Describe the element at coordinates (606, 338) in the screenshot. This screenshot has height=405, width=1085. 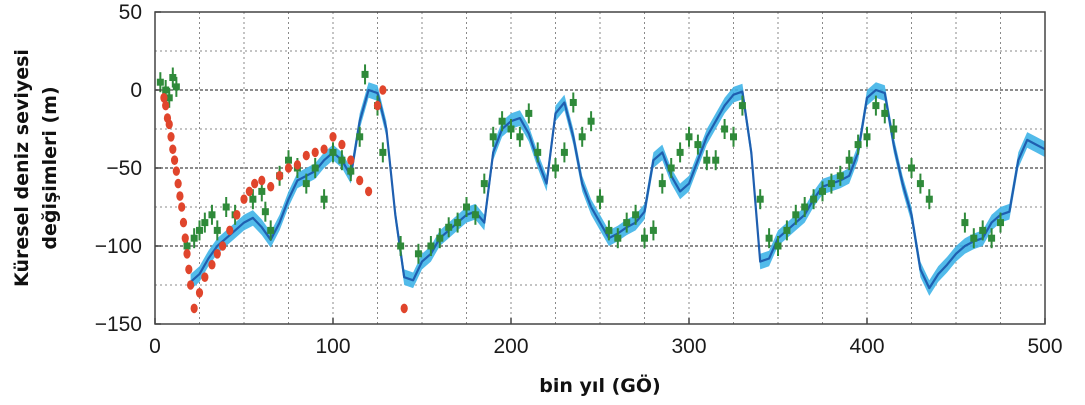
I see `x-axis-ticks: 0 100 200 300 400 500` at that location.